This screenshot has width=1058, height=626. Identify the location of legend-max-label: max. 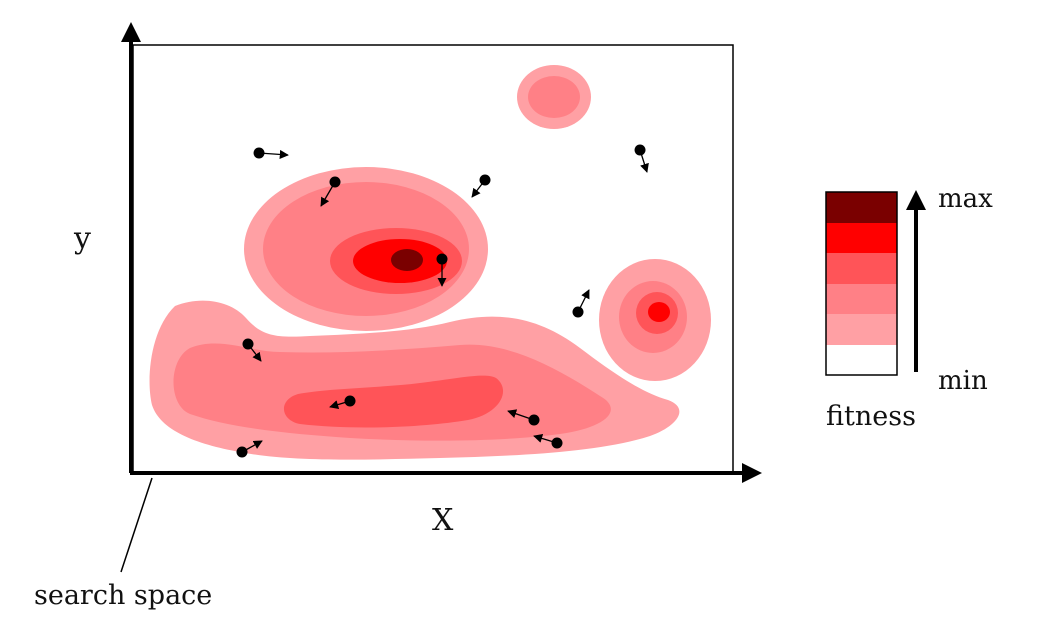
(965, 199).